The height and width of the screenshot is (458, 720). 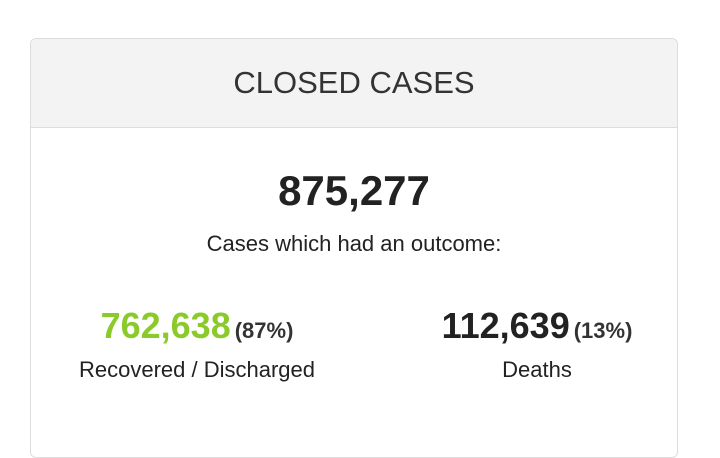 I want to click on recovered-percent: (87%), so click(x=264, y=330).